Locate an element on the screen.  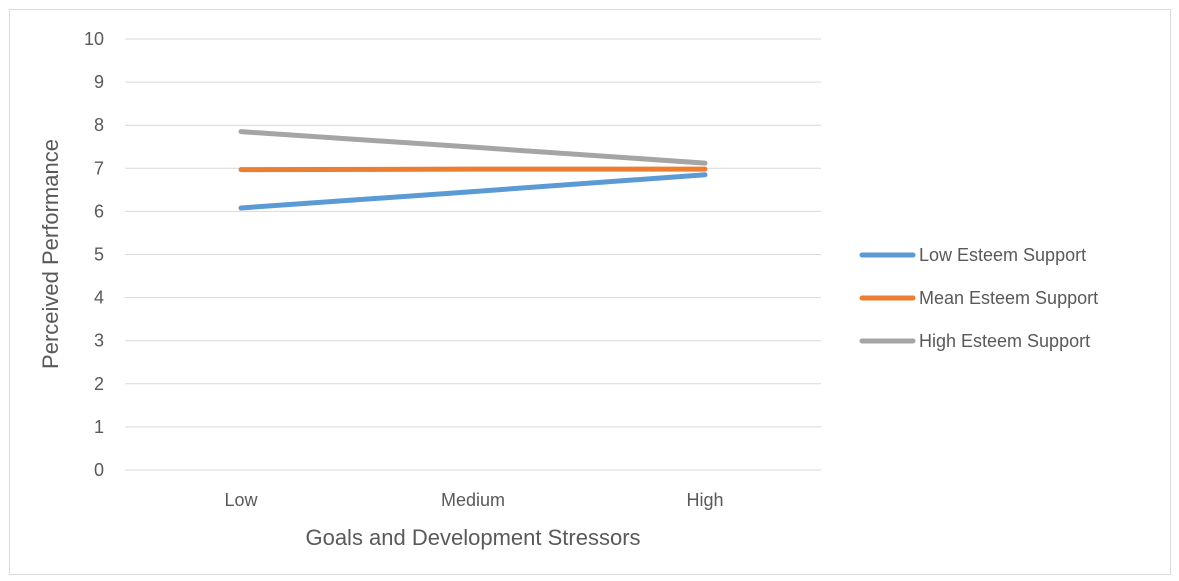
y-tick-label: 0 is located at coordinates (99, 470).